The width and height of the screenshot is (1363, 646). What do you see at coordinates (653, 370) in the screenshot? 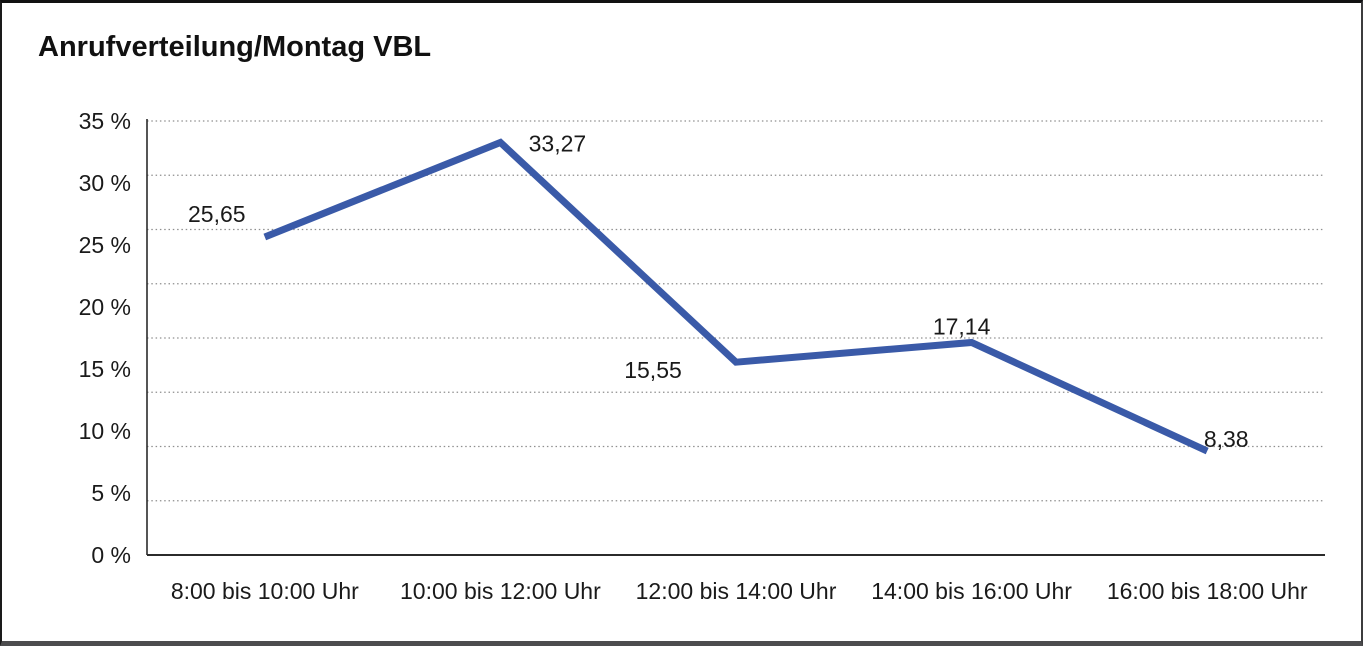
I see `data-point-label: 15,55` at bounding box center [653, 370].